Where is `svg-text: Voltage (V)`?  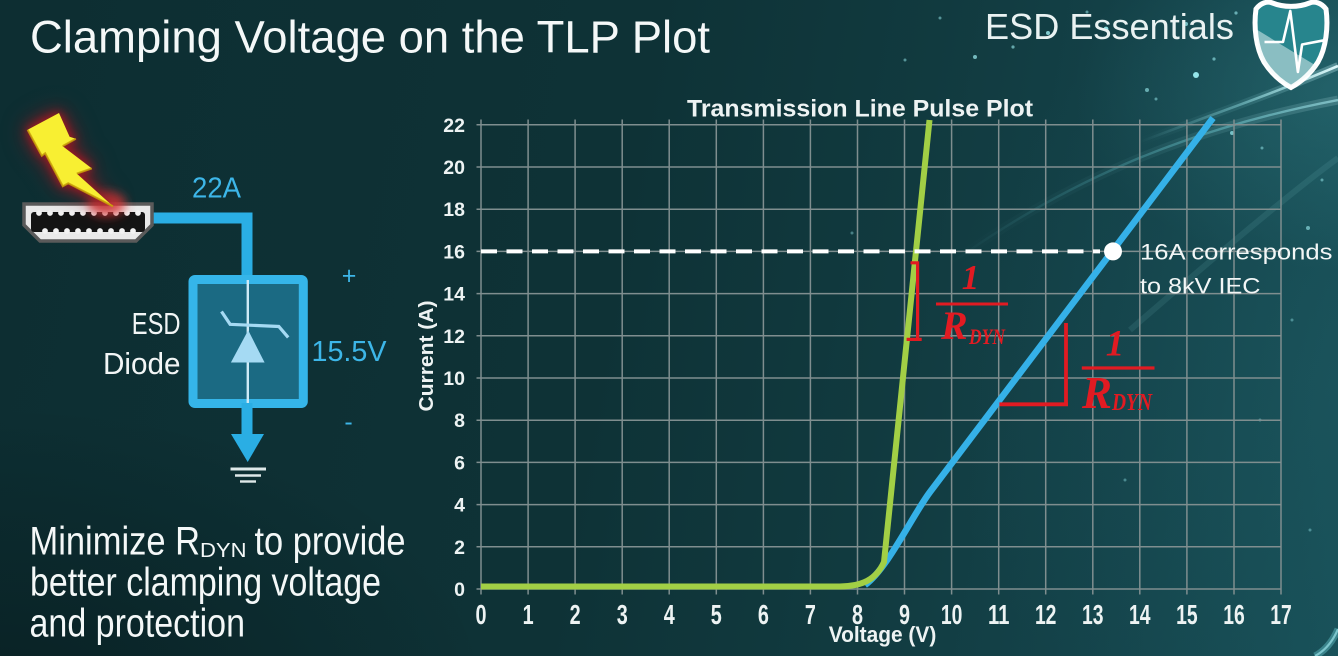 svg-text: Voltage (V) is located at coordinates (883, 634).